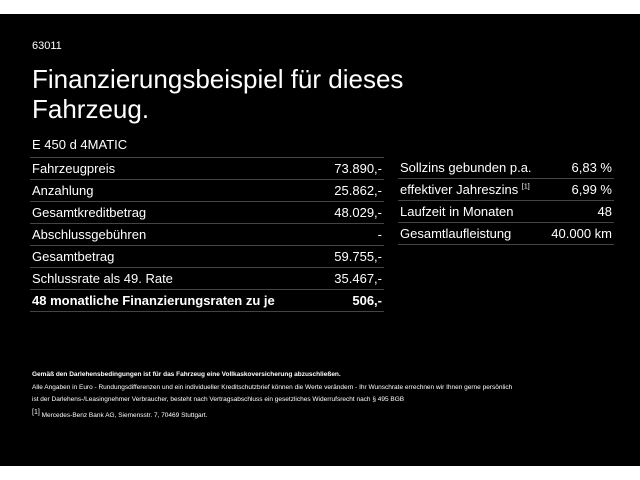 The height and width of the screenshot is (480, 640). I want to click on table-row: Gesamtbetrag 59.755,-, so click(207, 257).